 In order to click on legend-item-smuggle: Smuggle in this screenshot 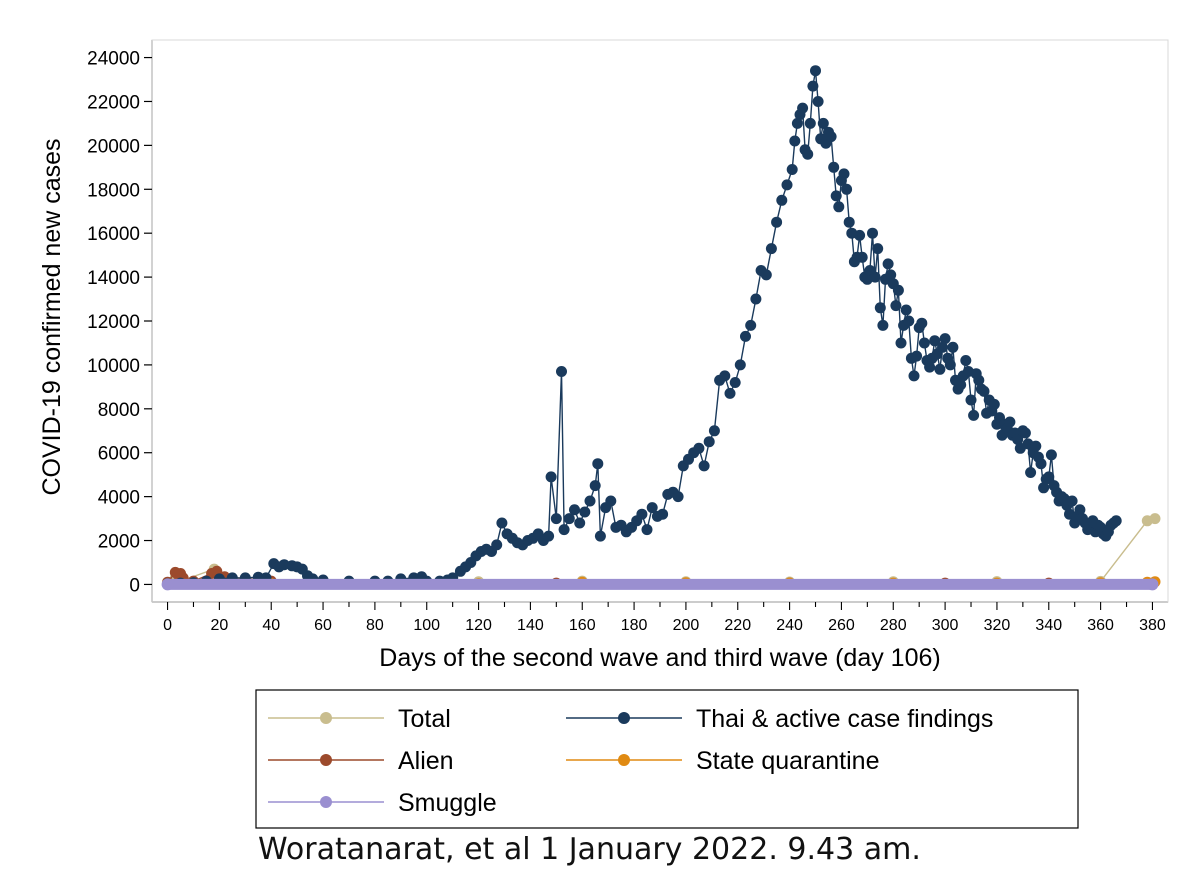, I will do `click(382, 803)`.